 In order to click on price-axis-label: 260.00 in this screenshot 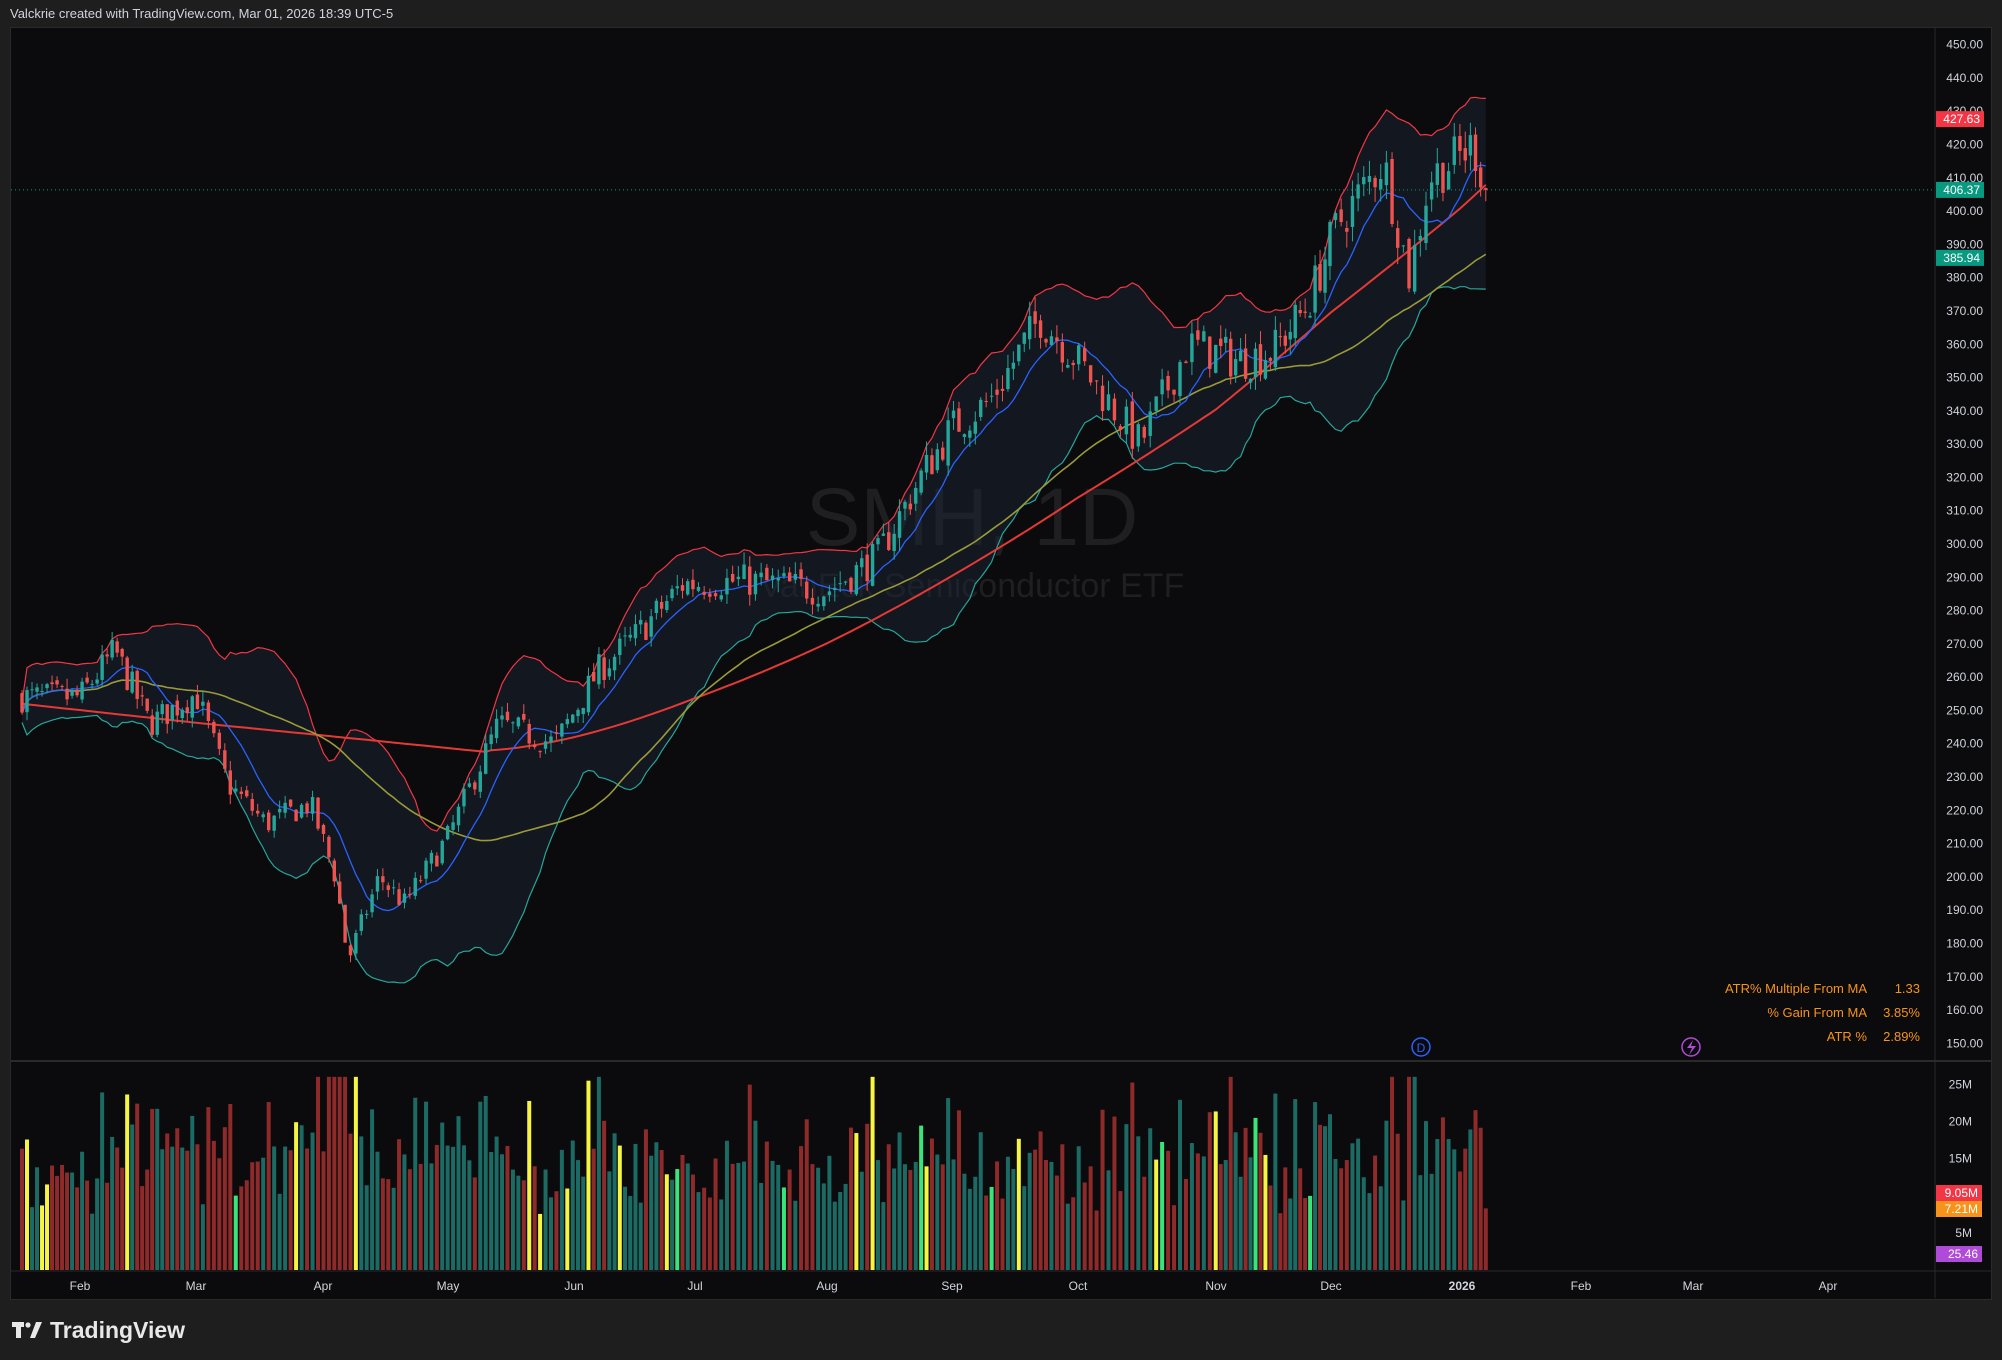, I will do `click(1964, 677)`.